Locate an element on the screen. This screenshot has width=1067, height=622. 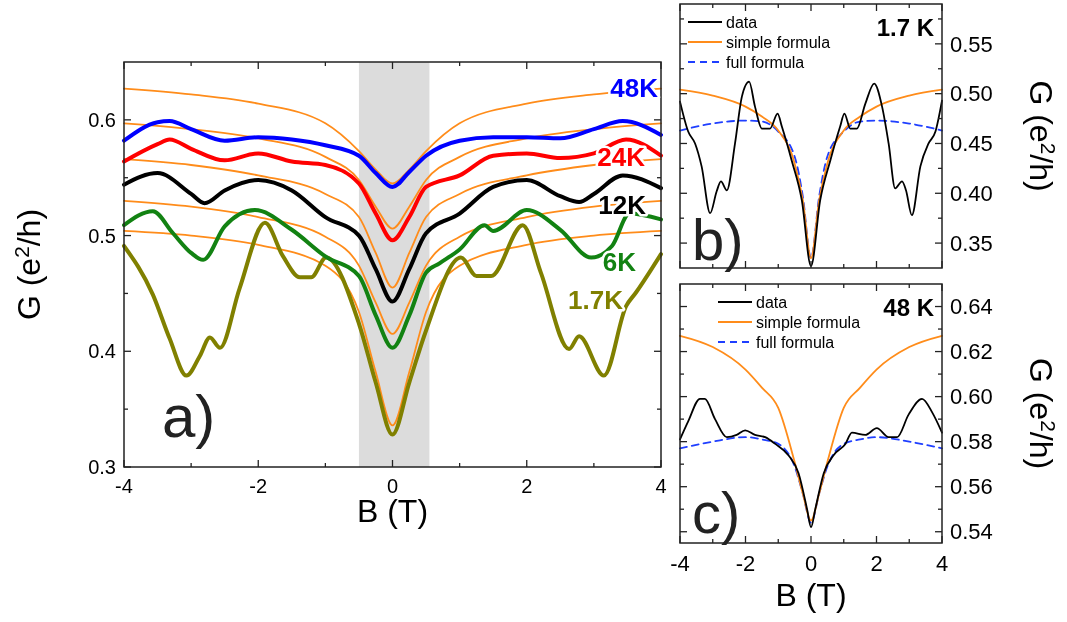
y2-tick-label: 0.64 is located at coordinates (971, 307).